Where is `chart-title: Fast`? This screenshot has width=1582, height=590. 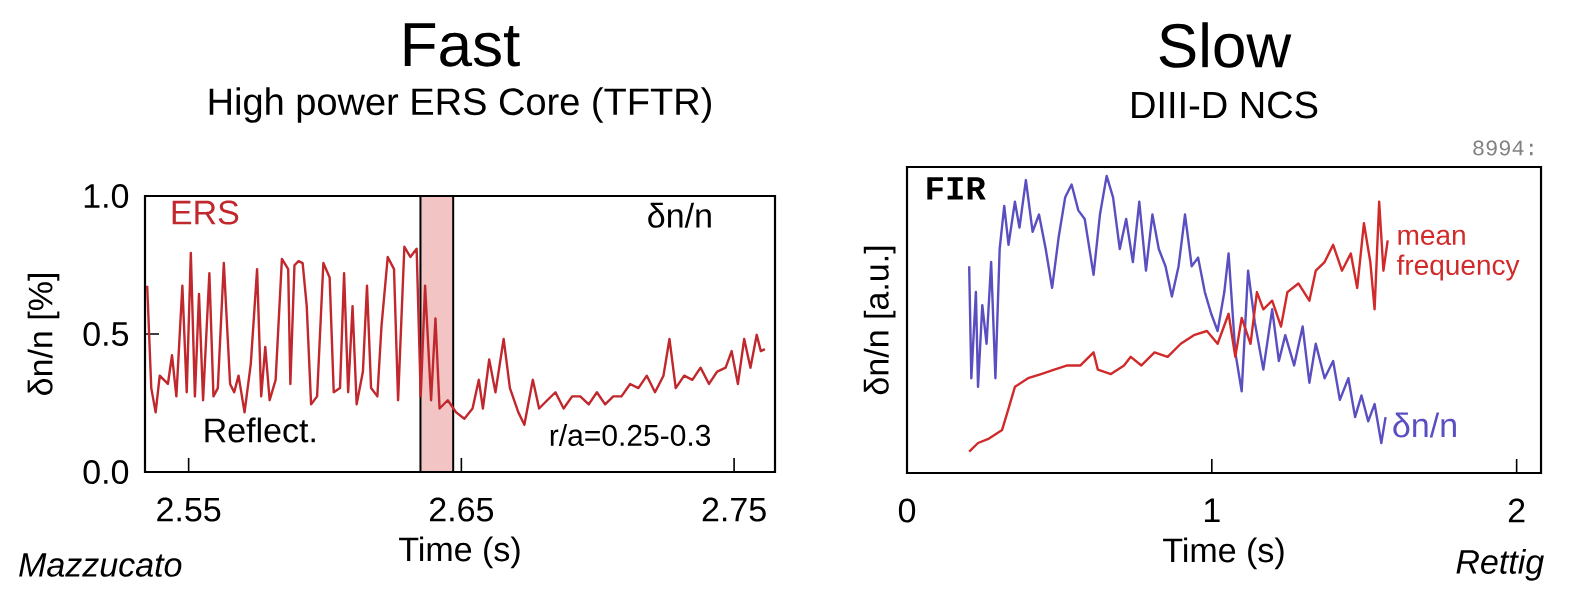 chart-title: Fast is located at coordinates (462, 45).